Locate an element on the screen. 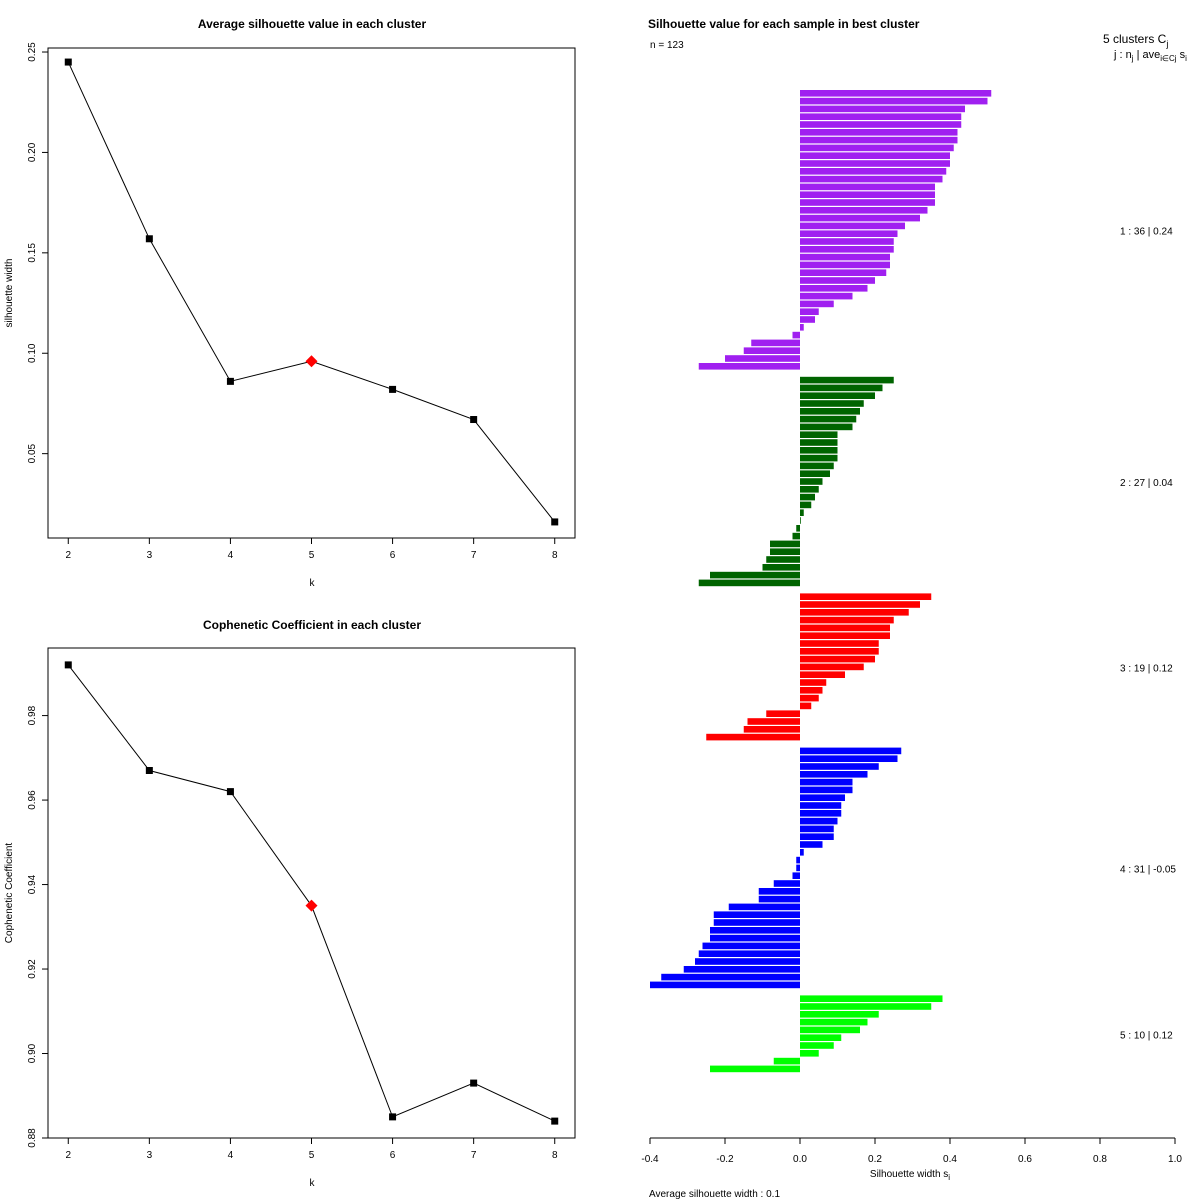 Image resolution: width=1200 pixels, height=1200 pixels. y-tick-label: 0.15 is located at coordinates (32, 253).